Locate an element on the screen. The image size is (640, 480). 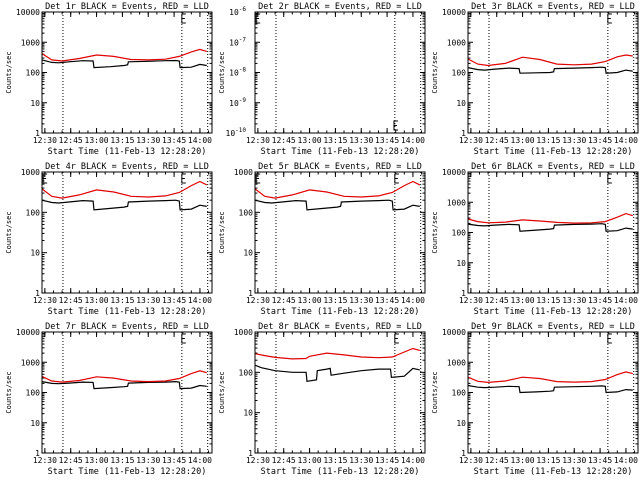
det4-xlabel: Start Time (11-Feb-13 12:28:20) is located at coordinates (127, 312).